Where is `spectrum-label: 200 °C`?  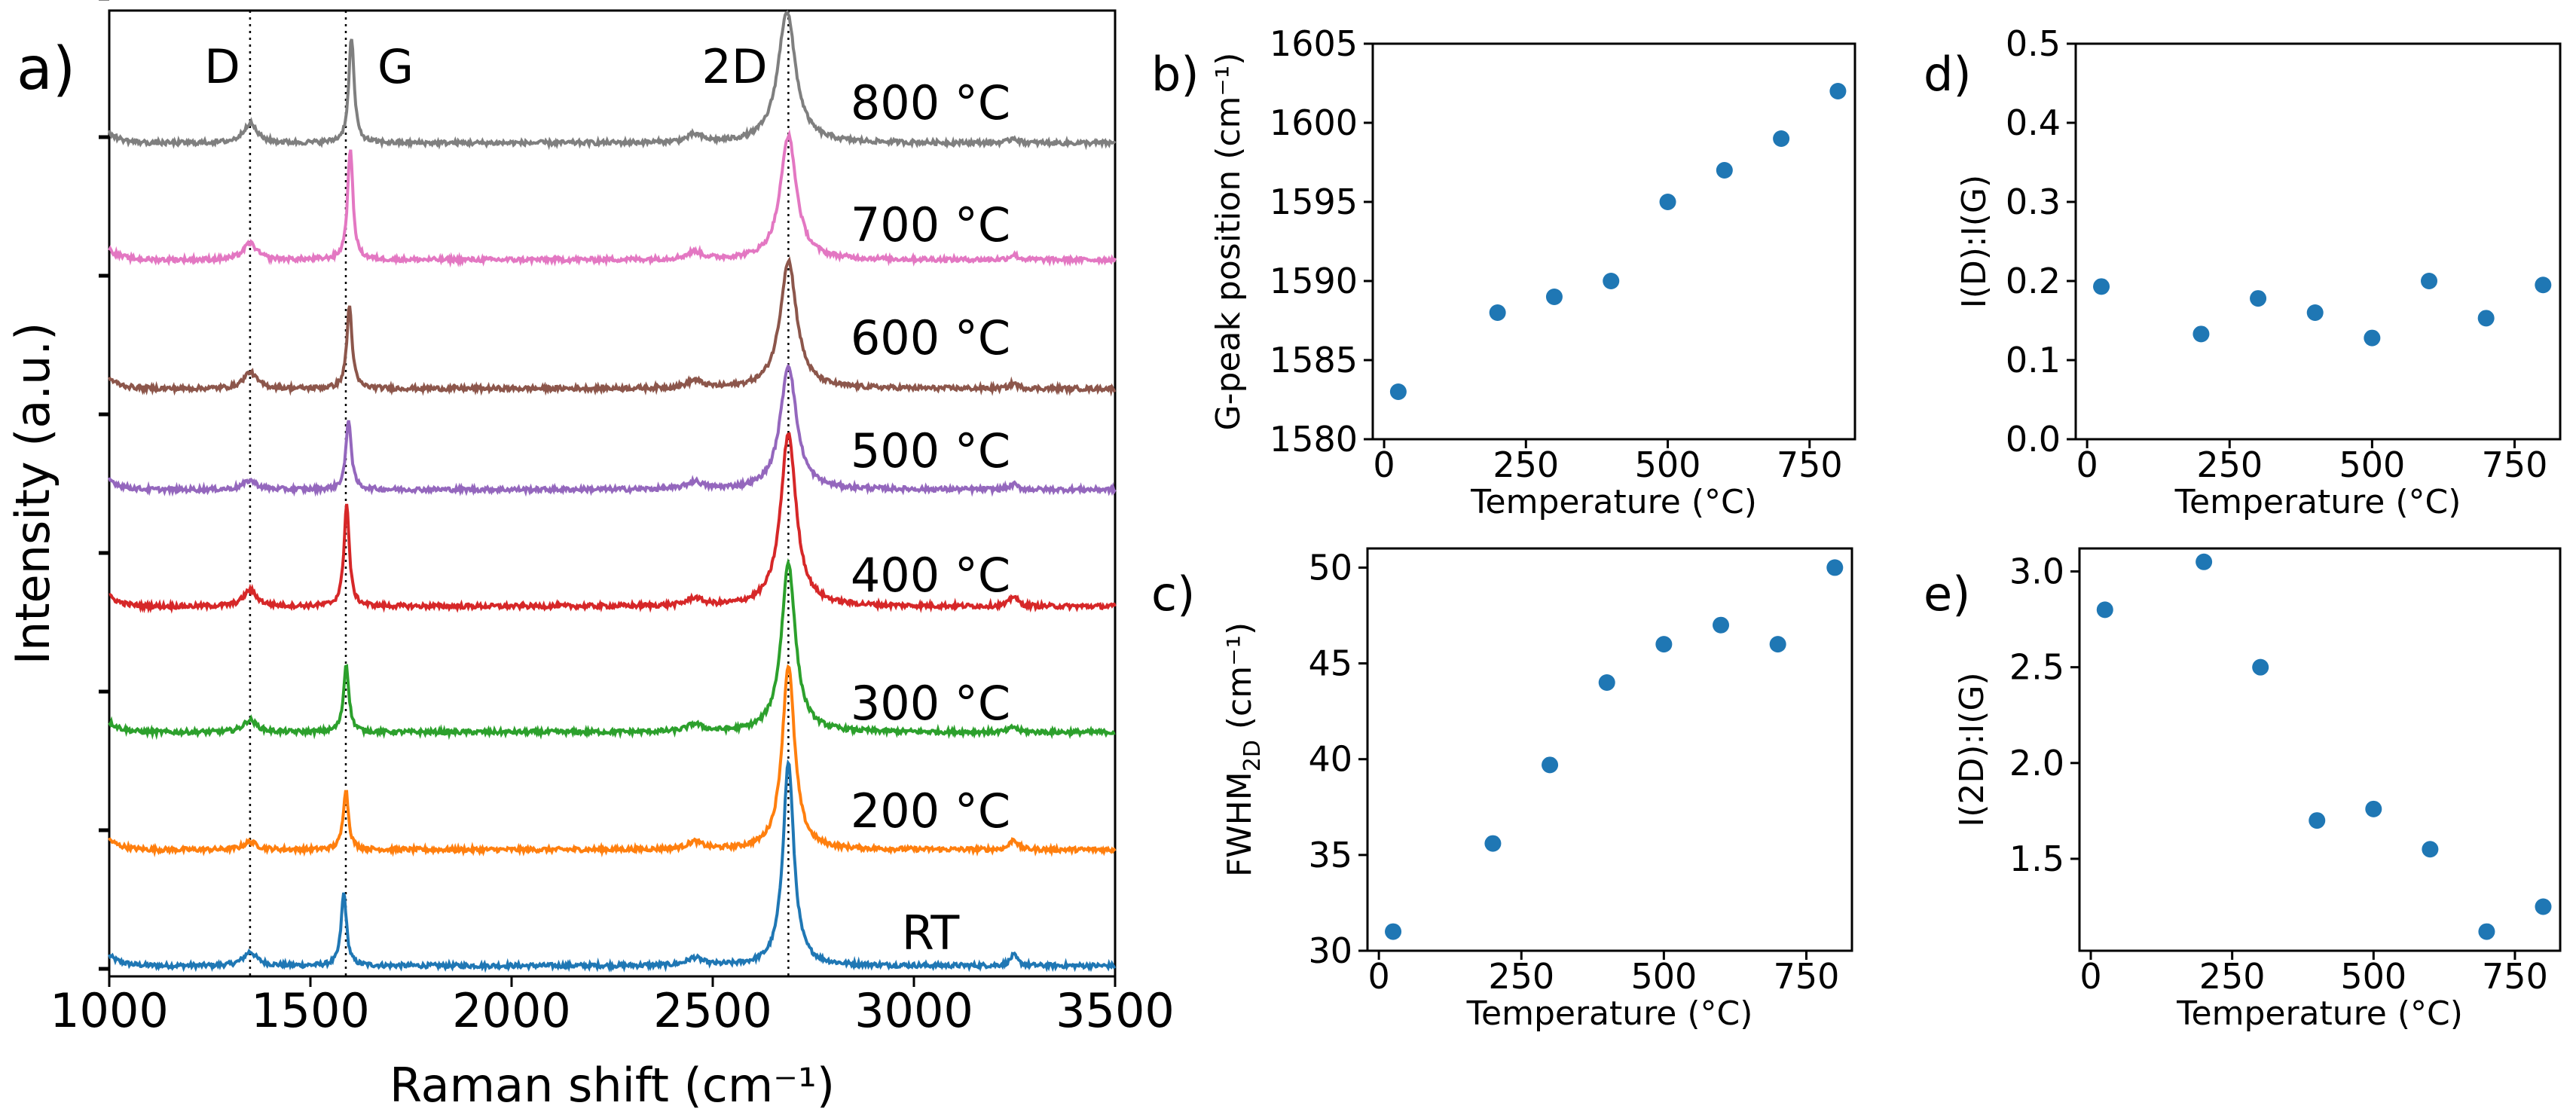 spectrum-label: 200 °C is located at coordinates (930, 811).